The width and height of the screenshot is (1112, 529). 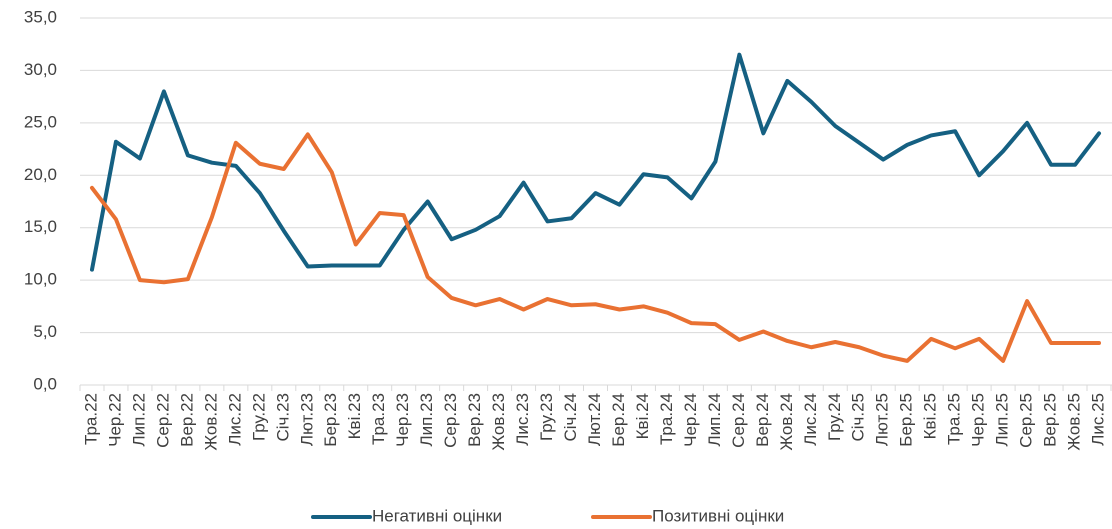 What do you see at coordinates (306, 419) in the screenshot?
I see `x-tick-label: Лют.23` at bounding box center [306, 419].